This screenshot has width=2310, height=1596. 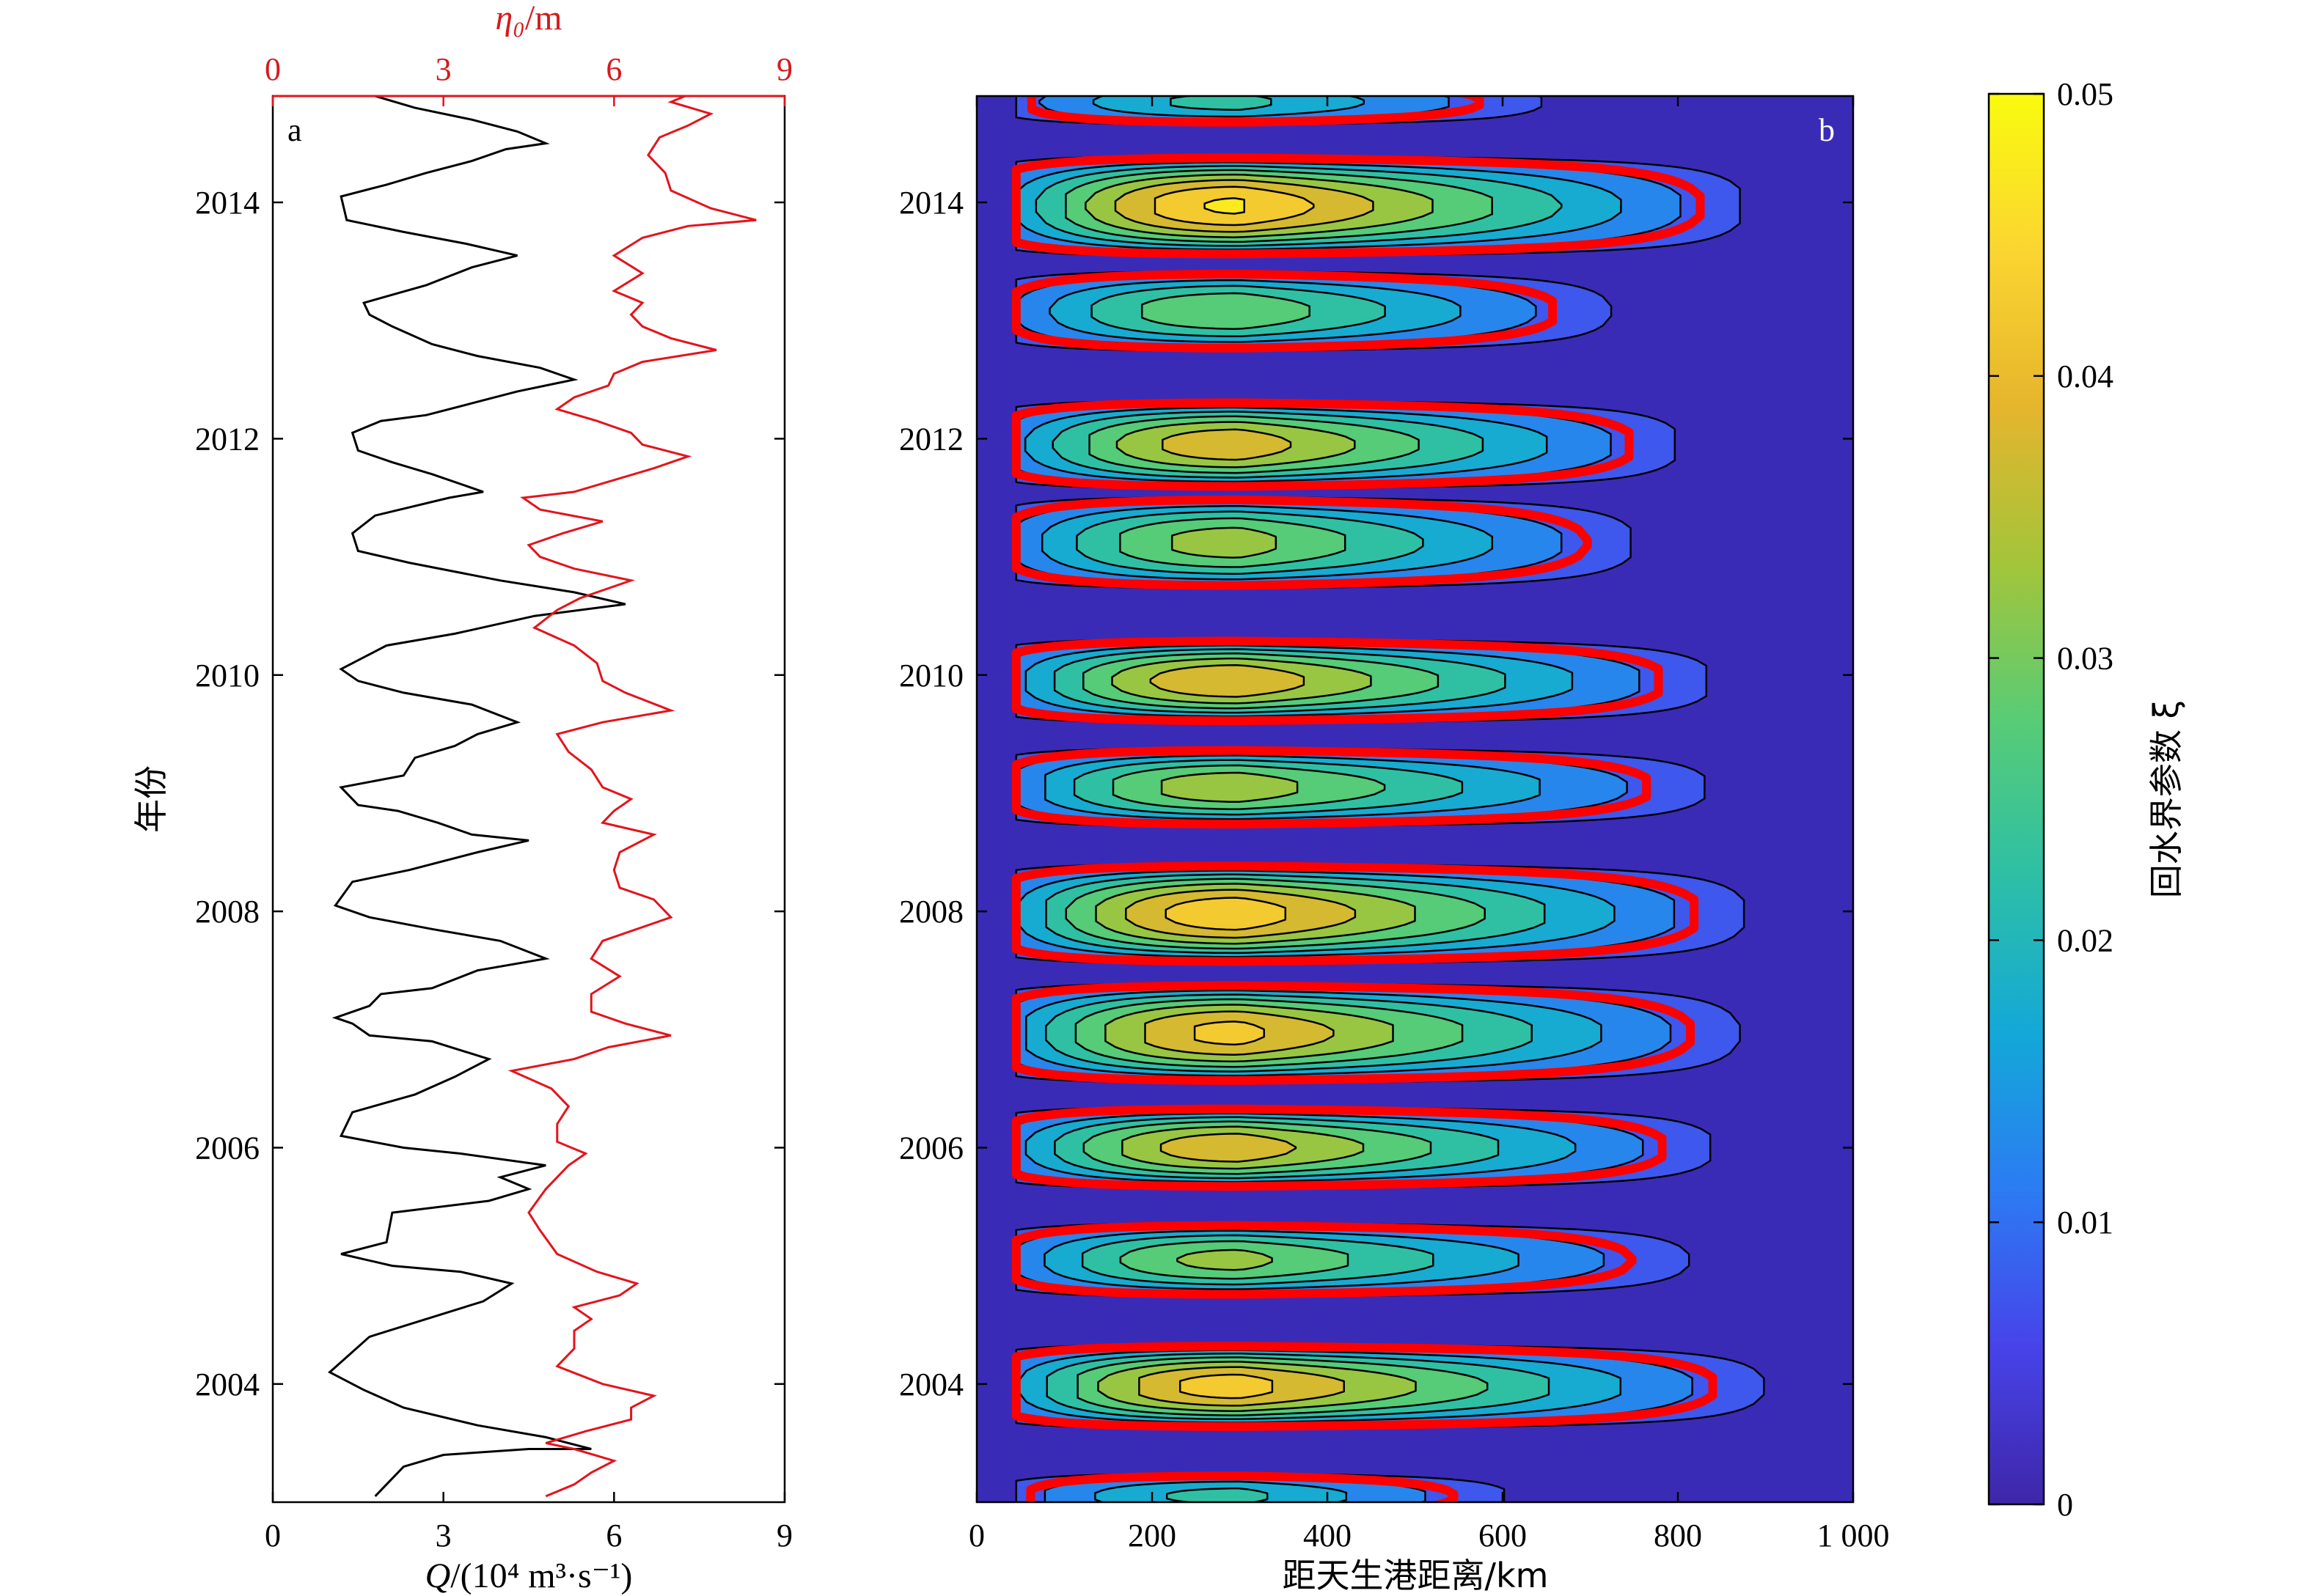 I want to click on panel-a-xtick-label: 6, so click(x=614, y=1535).